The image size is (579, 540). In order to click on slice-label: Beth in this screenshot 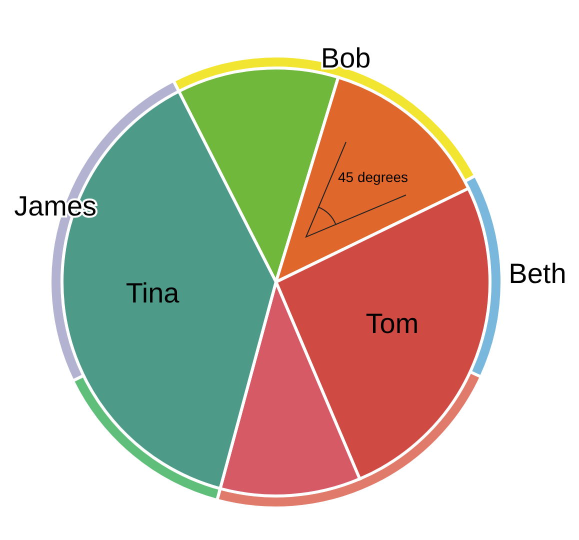, I will do `click(537, 273)`.